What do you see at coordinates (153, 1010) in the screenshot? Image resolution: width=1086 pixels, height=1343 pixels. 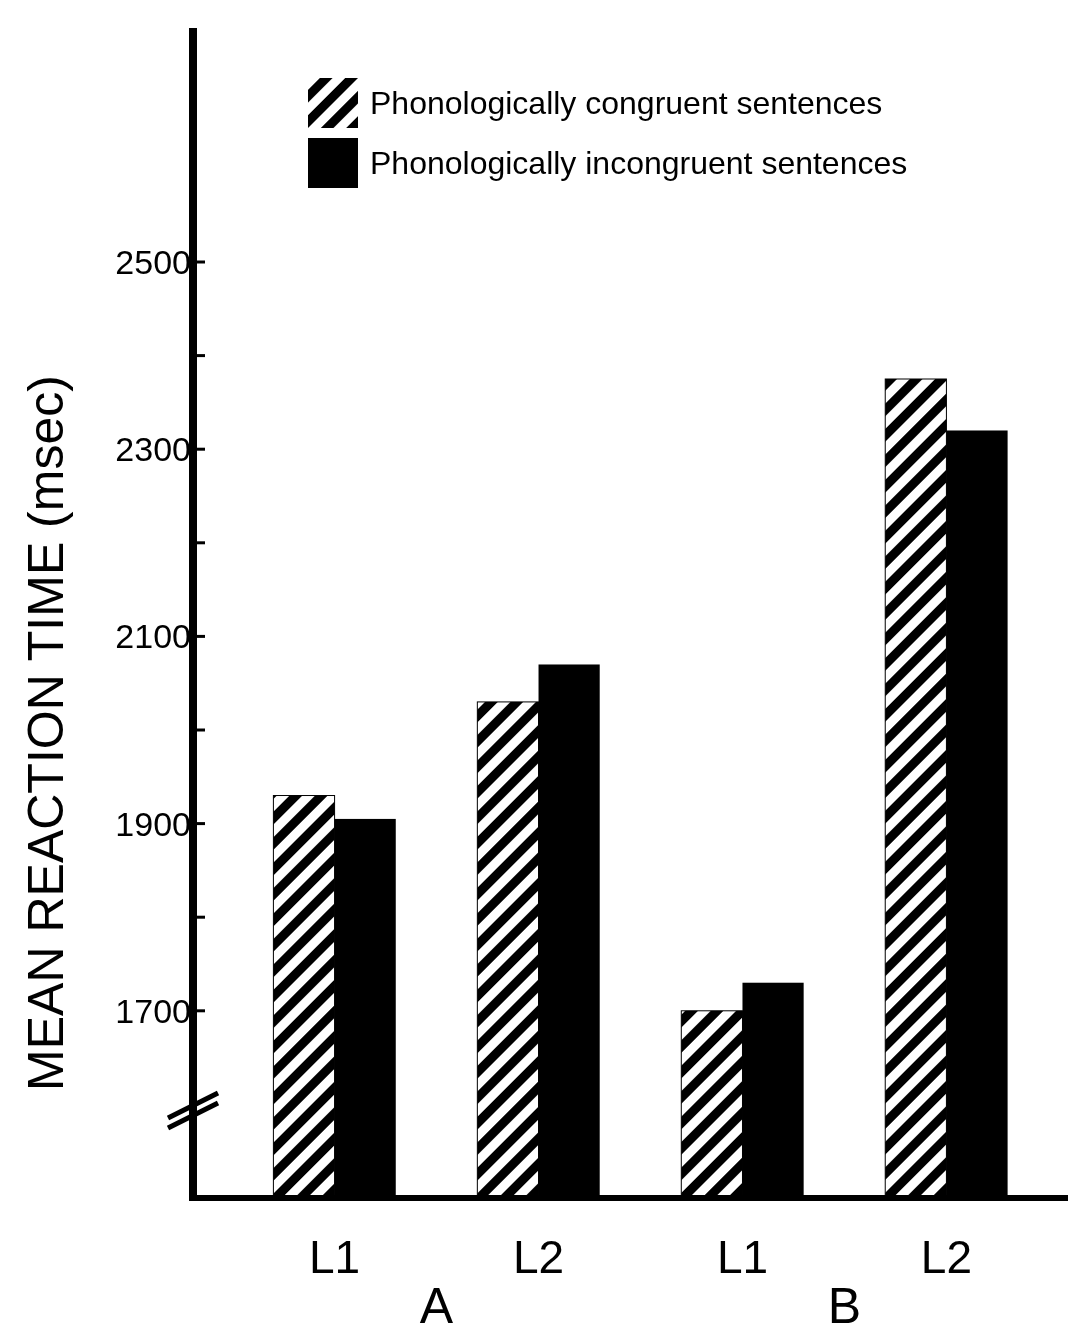 I see `y-tick-label: 1700` at bounding box center [153, 1010].